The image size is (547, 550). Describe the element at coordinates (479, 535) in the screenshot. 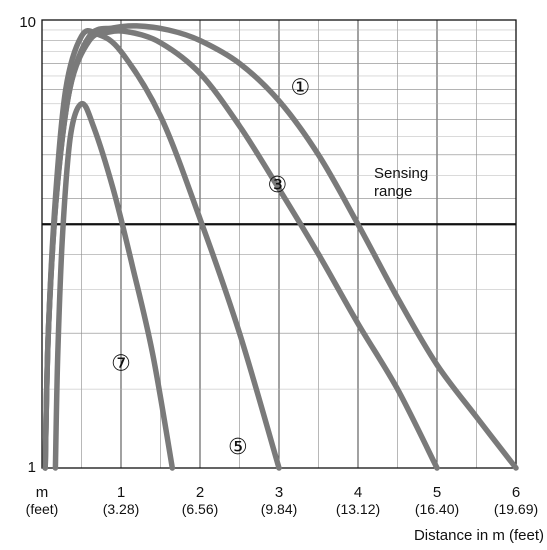

I see `x-axis-label: Distance in m (feet)` at that location.